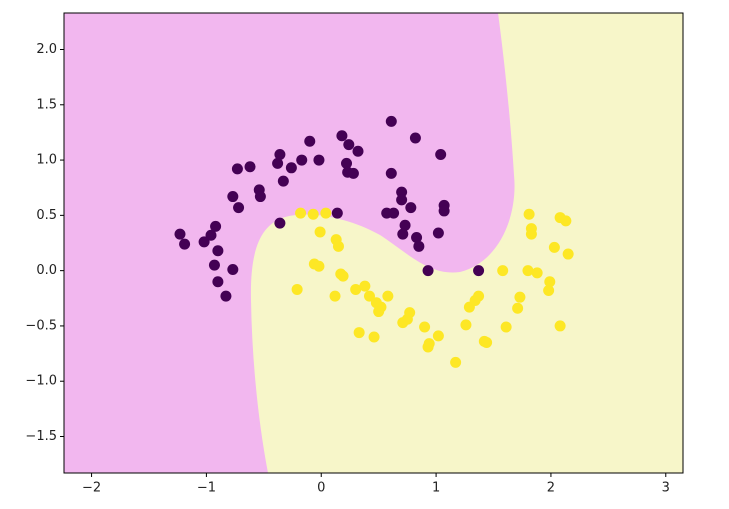  I want to click on y-tick-label: 2.0, so click(46, 49).